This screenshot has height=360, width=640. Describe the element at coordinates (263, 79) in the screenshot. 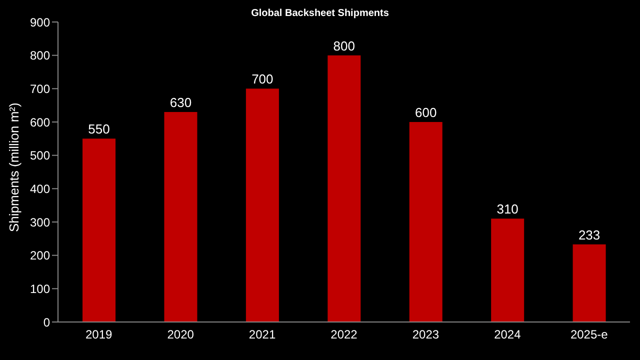

I see `data-label: 700` at that location.